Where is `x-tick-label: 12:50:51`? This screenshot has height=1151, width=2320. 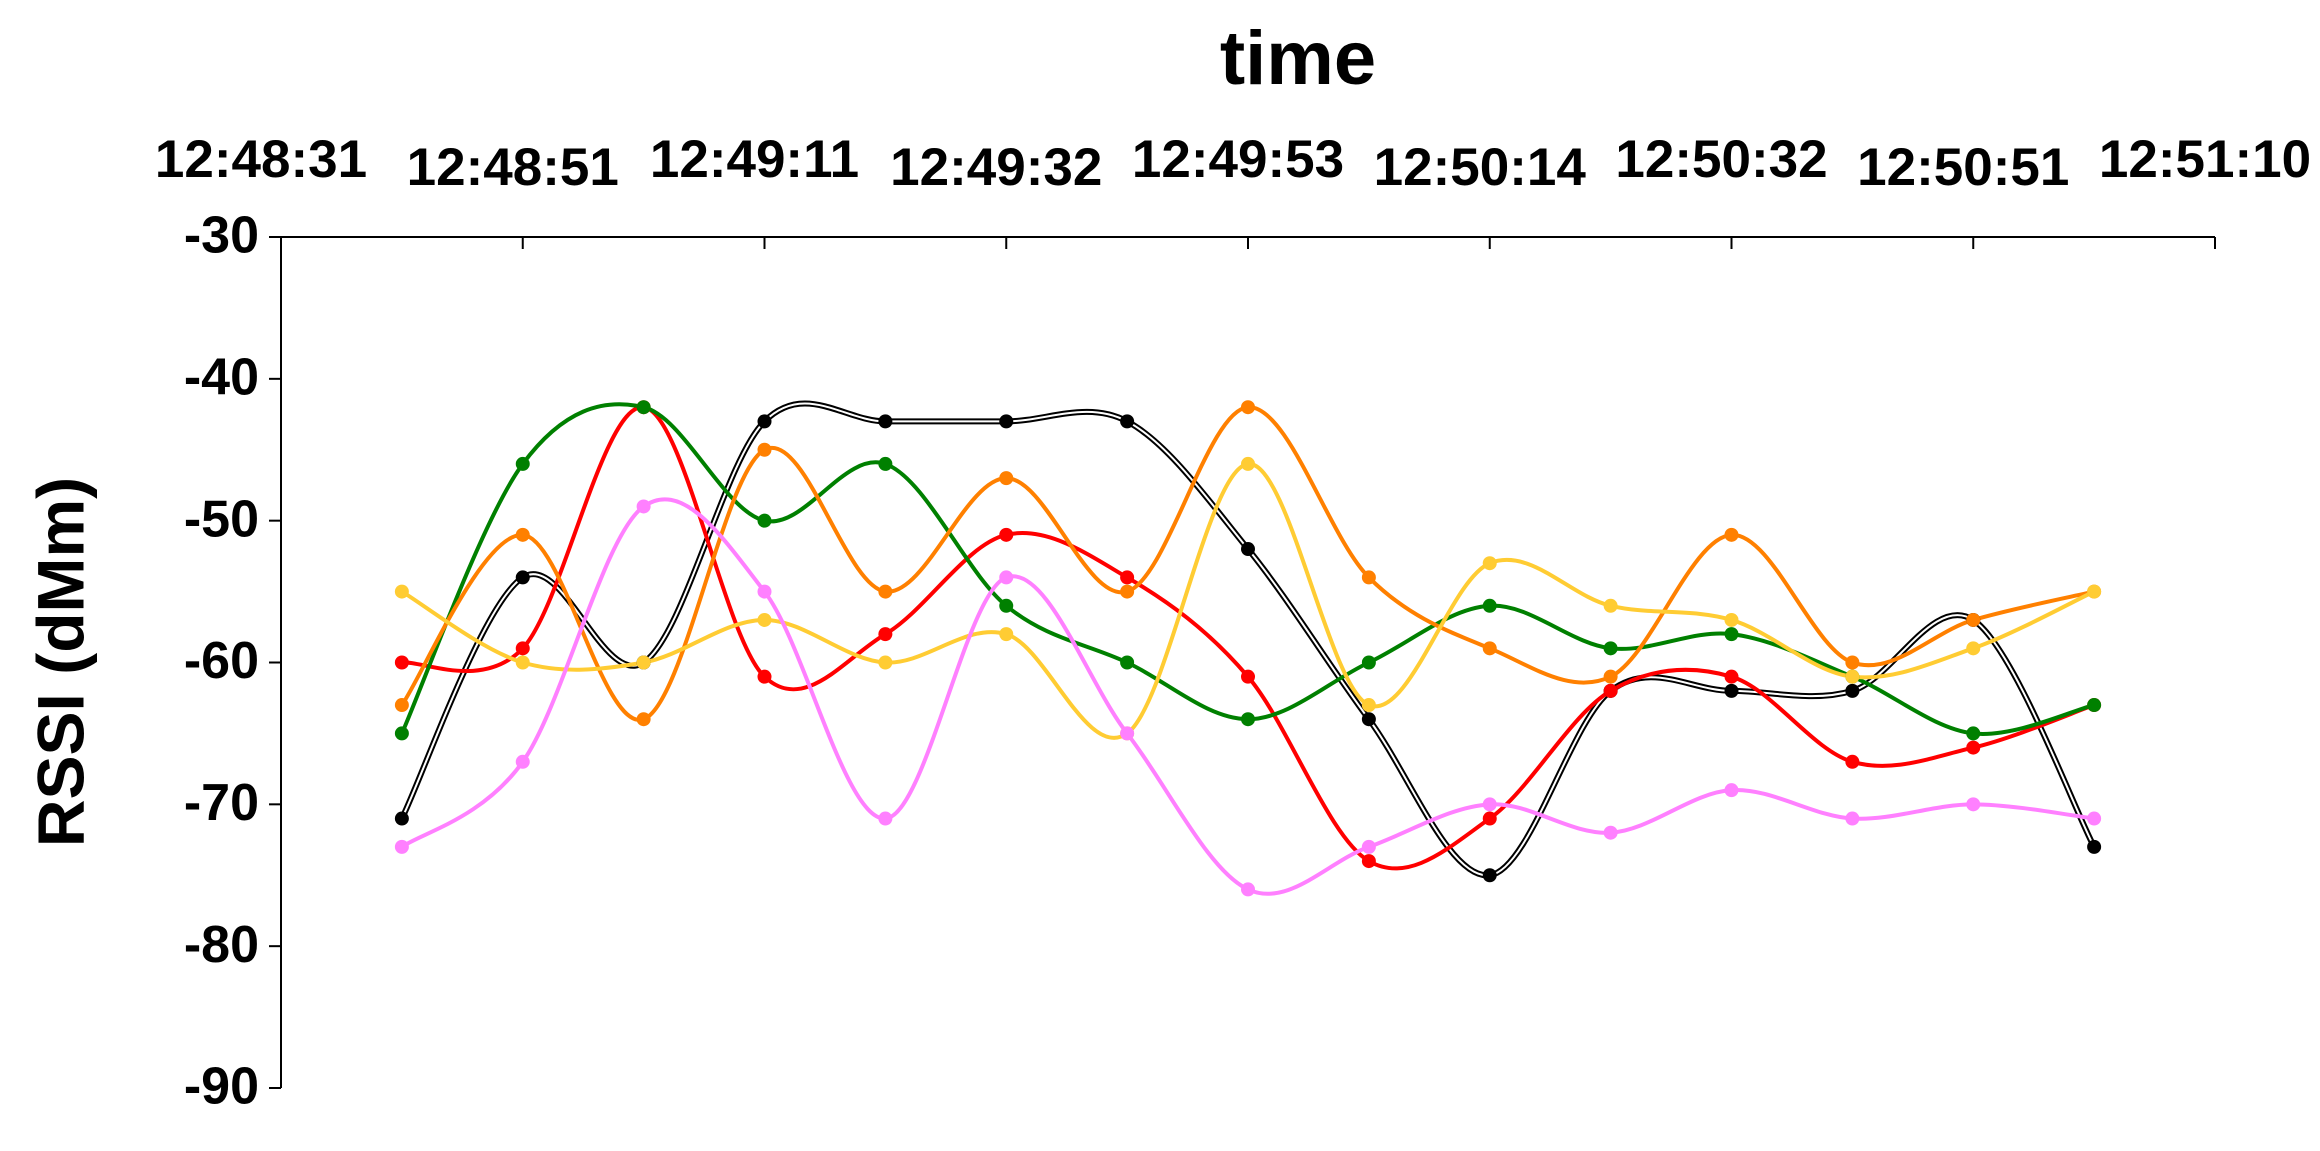
x-tick-label: 12:50:51 is located at coordinates (1963, 167).